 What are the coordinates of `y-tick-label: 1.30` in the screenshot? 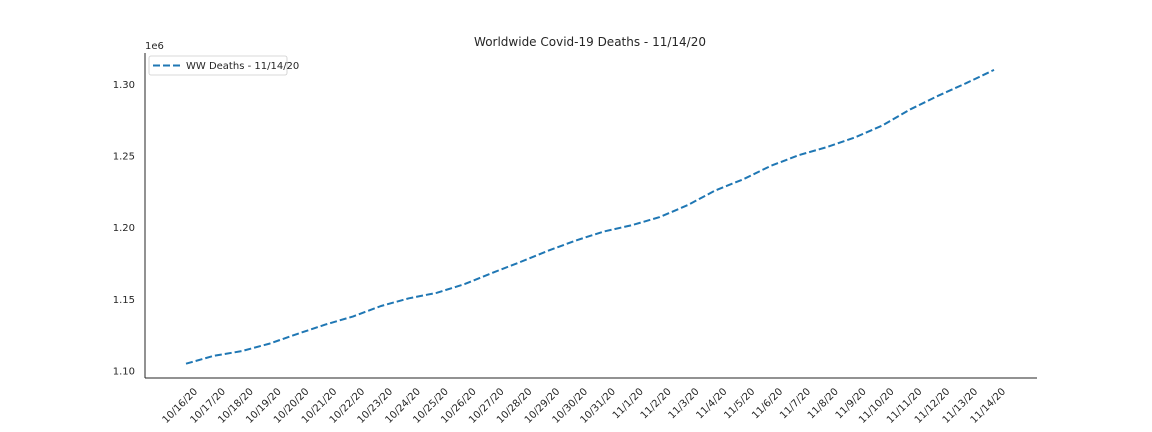 It's located at (124, 85).